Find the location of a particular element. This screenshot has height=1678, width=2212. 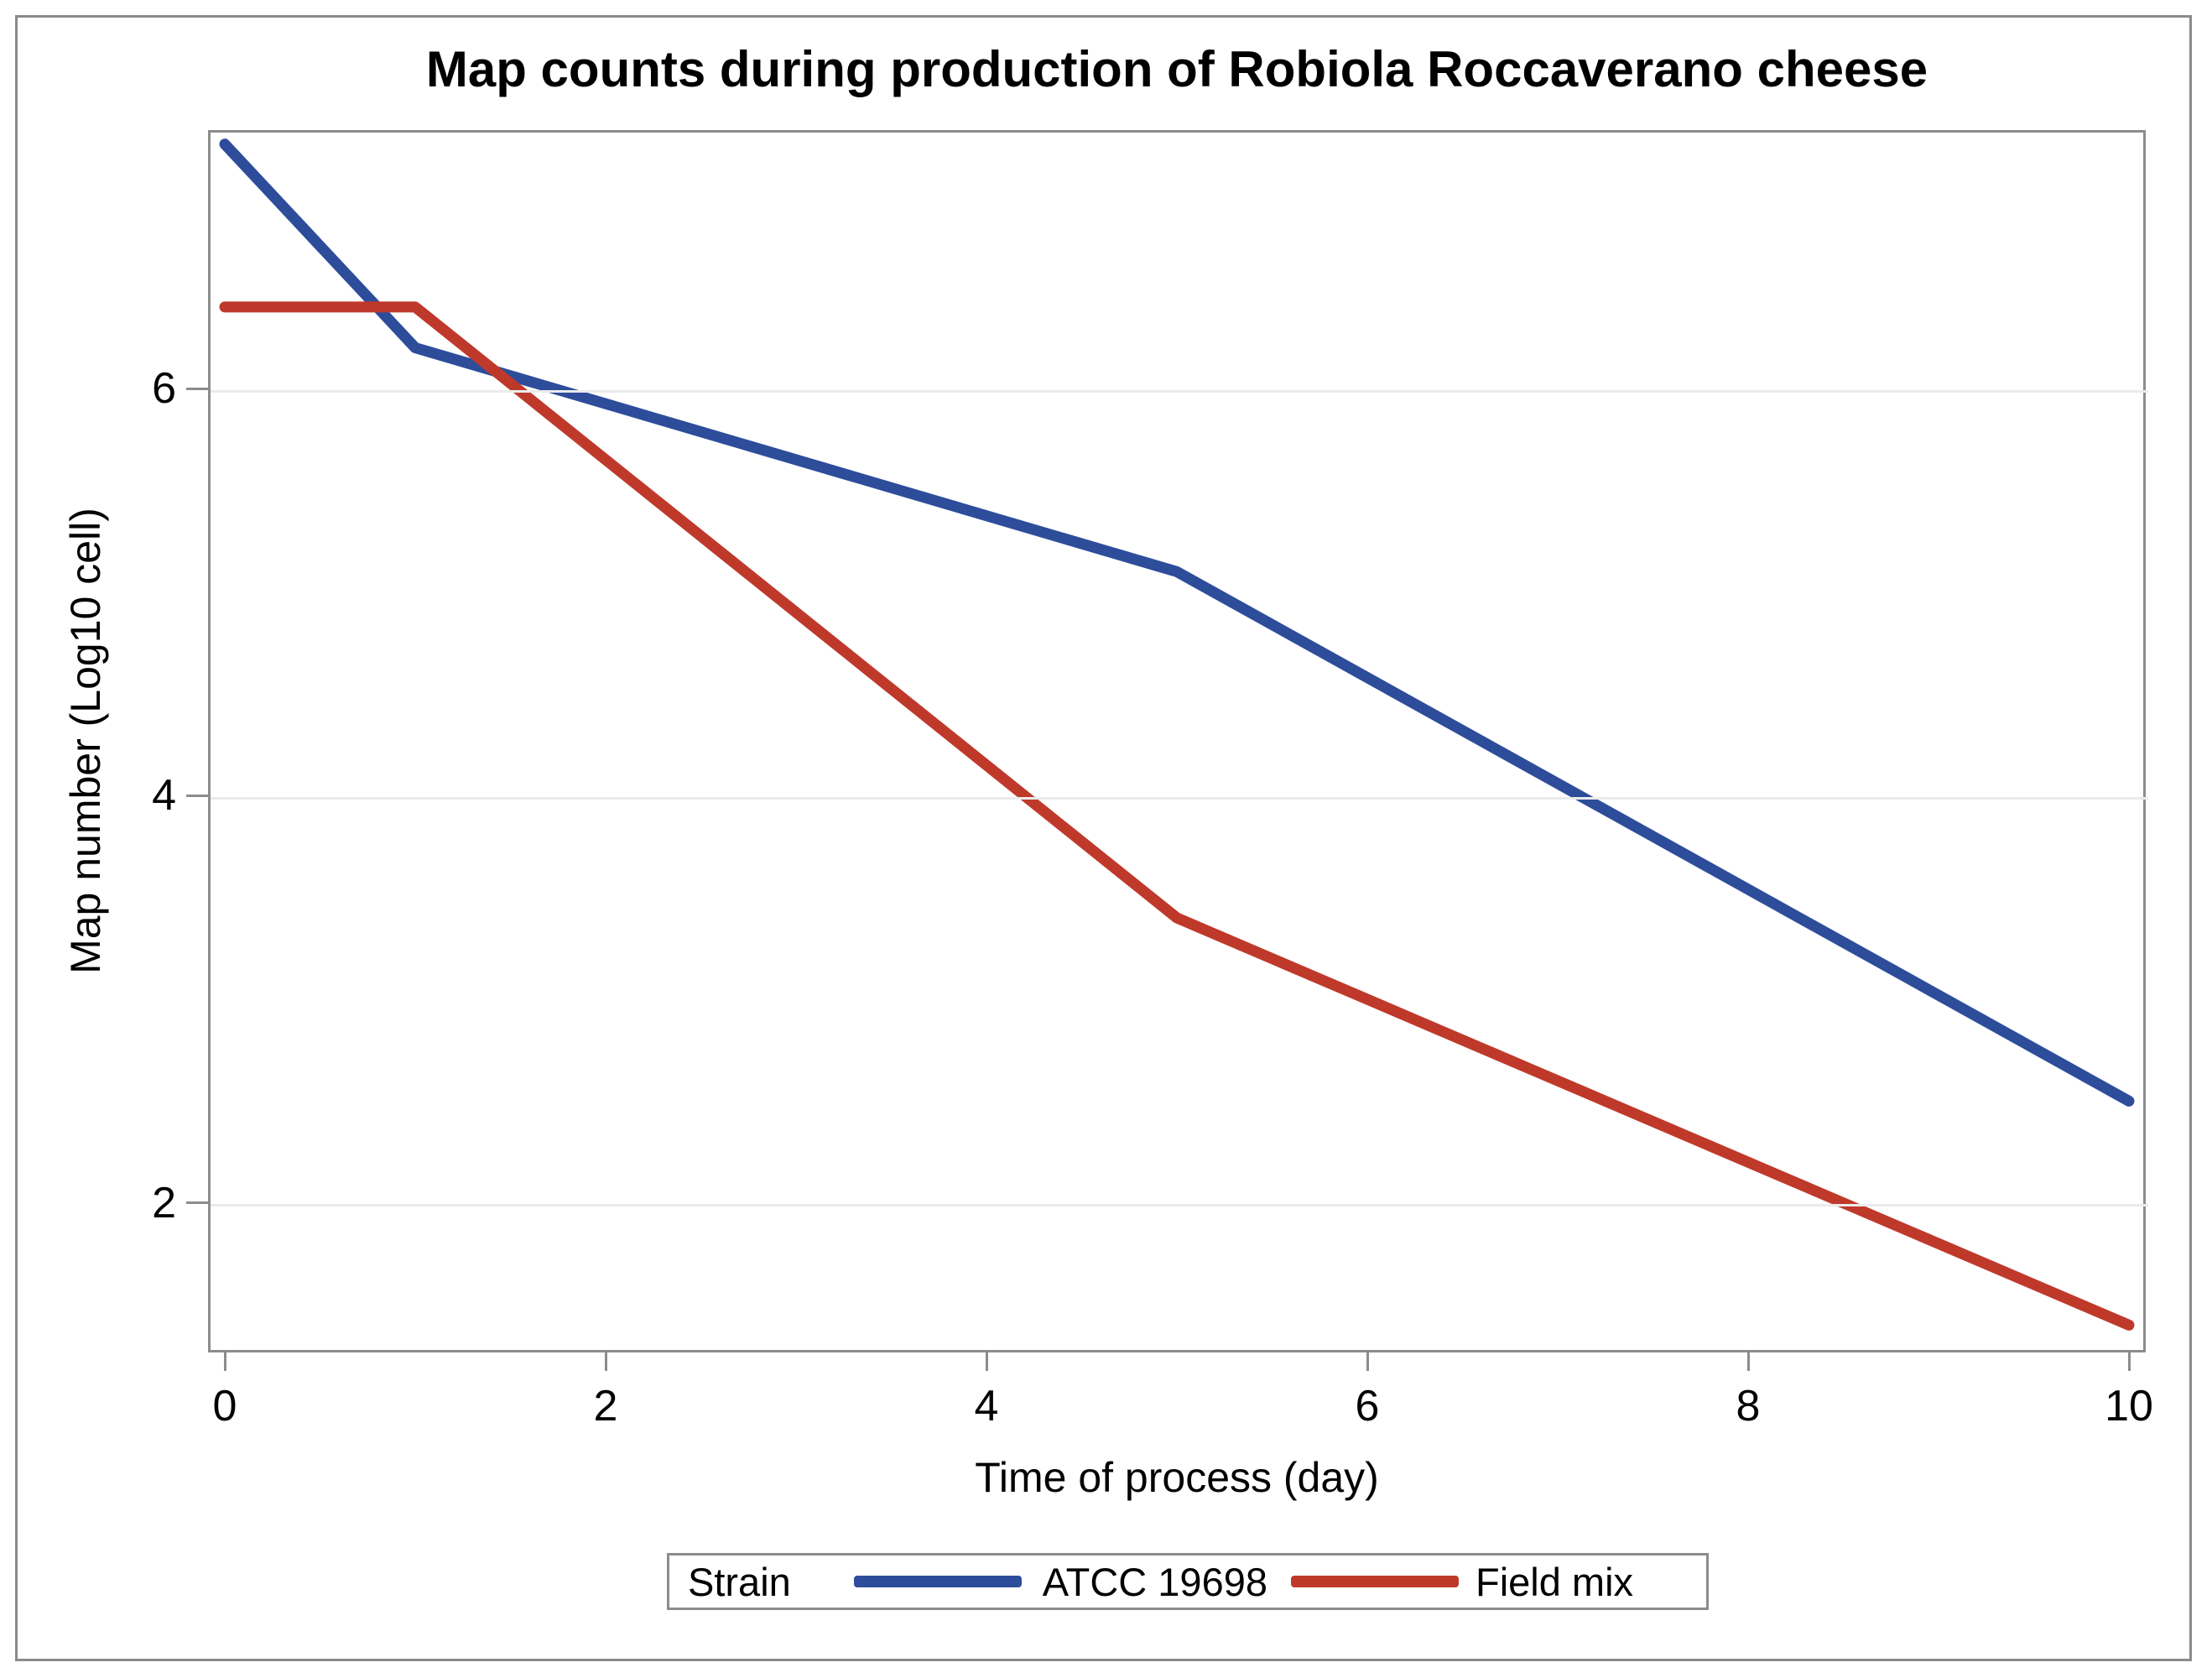

x-tick-label-0: 0 is located at coordinates (224, 1406).